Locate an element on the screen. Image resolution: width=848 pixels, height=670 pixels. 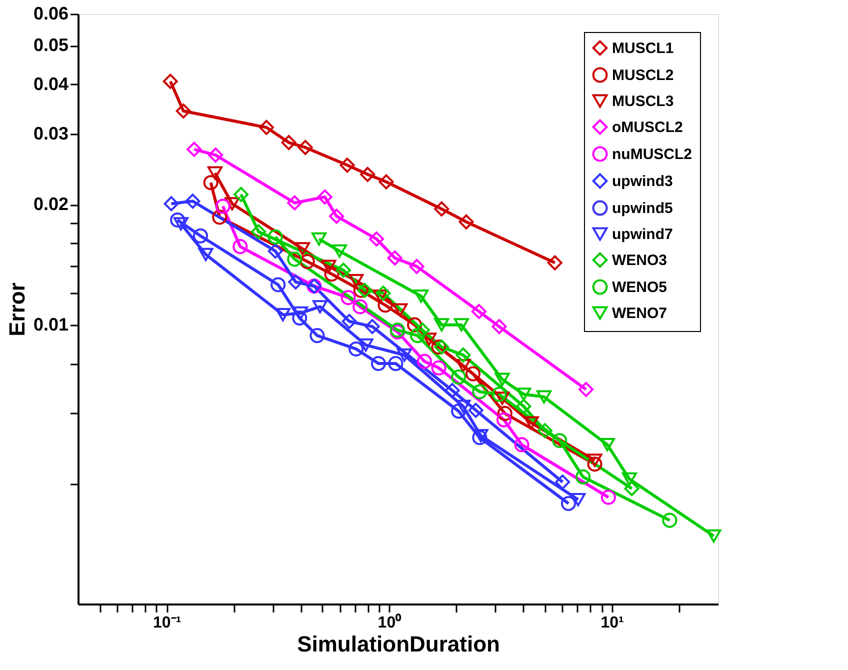
x-tick-label: 10¹ is located at coordinates (612, 623).